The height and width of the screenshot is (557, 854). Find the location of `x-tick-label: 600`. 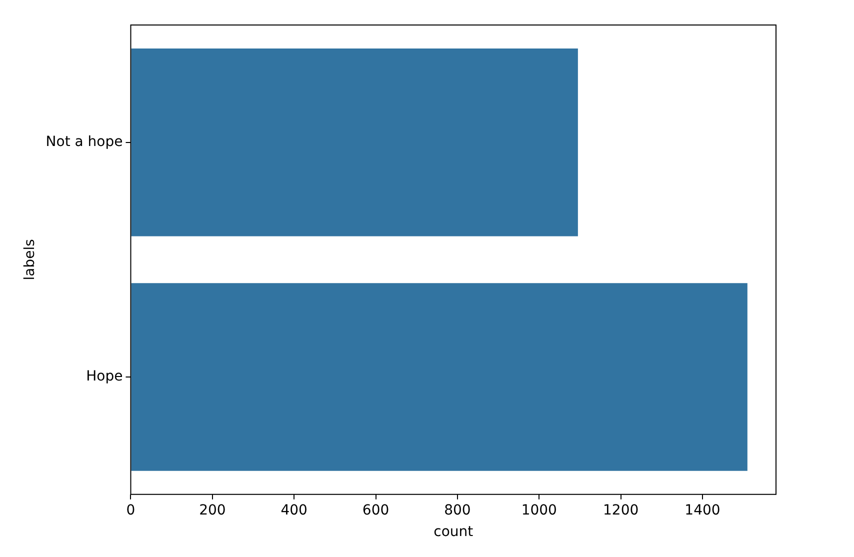

x-tick-label: 600 is located at coordinates (376, 510).